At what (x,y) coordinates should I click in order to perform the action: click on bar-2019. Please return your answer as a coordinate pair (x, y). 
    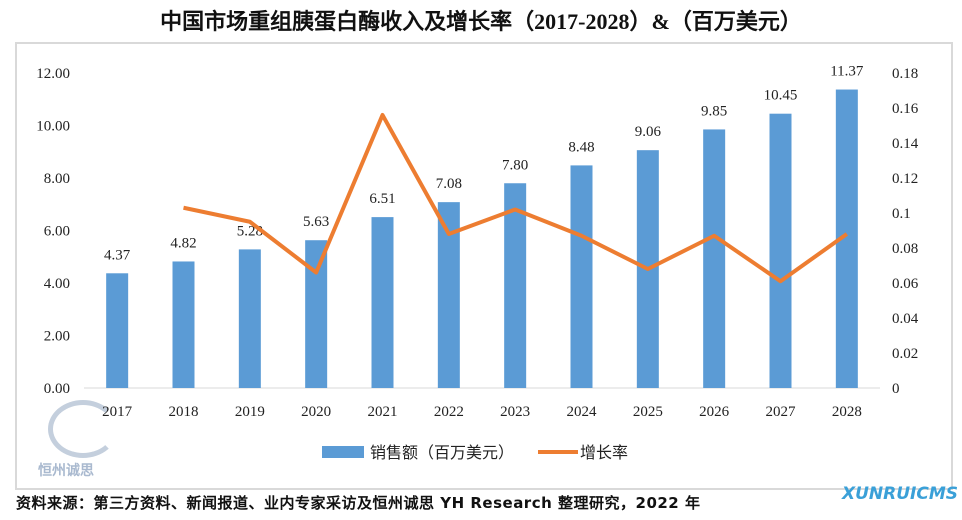
    Looking at the image, I should click on (249, 318).